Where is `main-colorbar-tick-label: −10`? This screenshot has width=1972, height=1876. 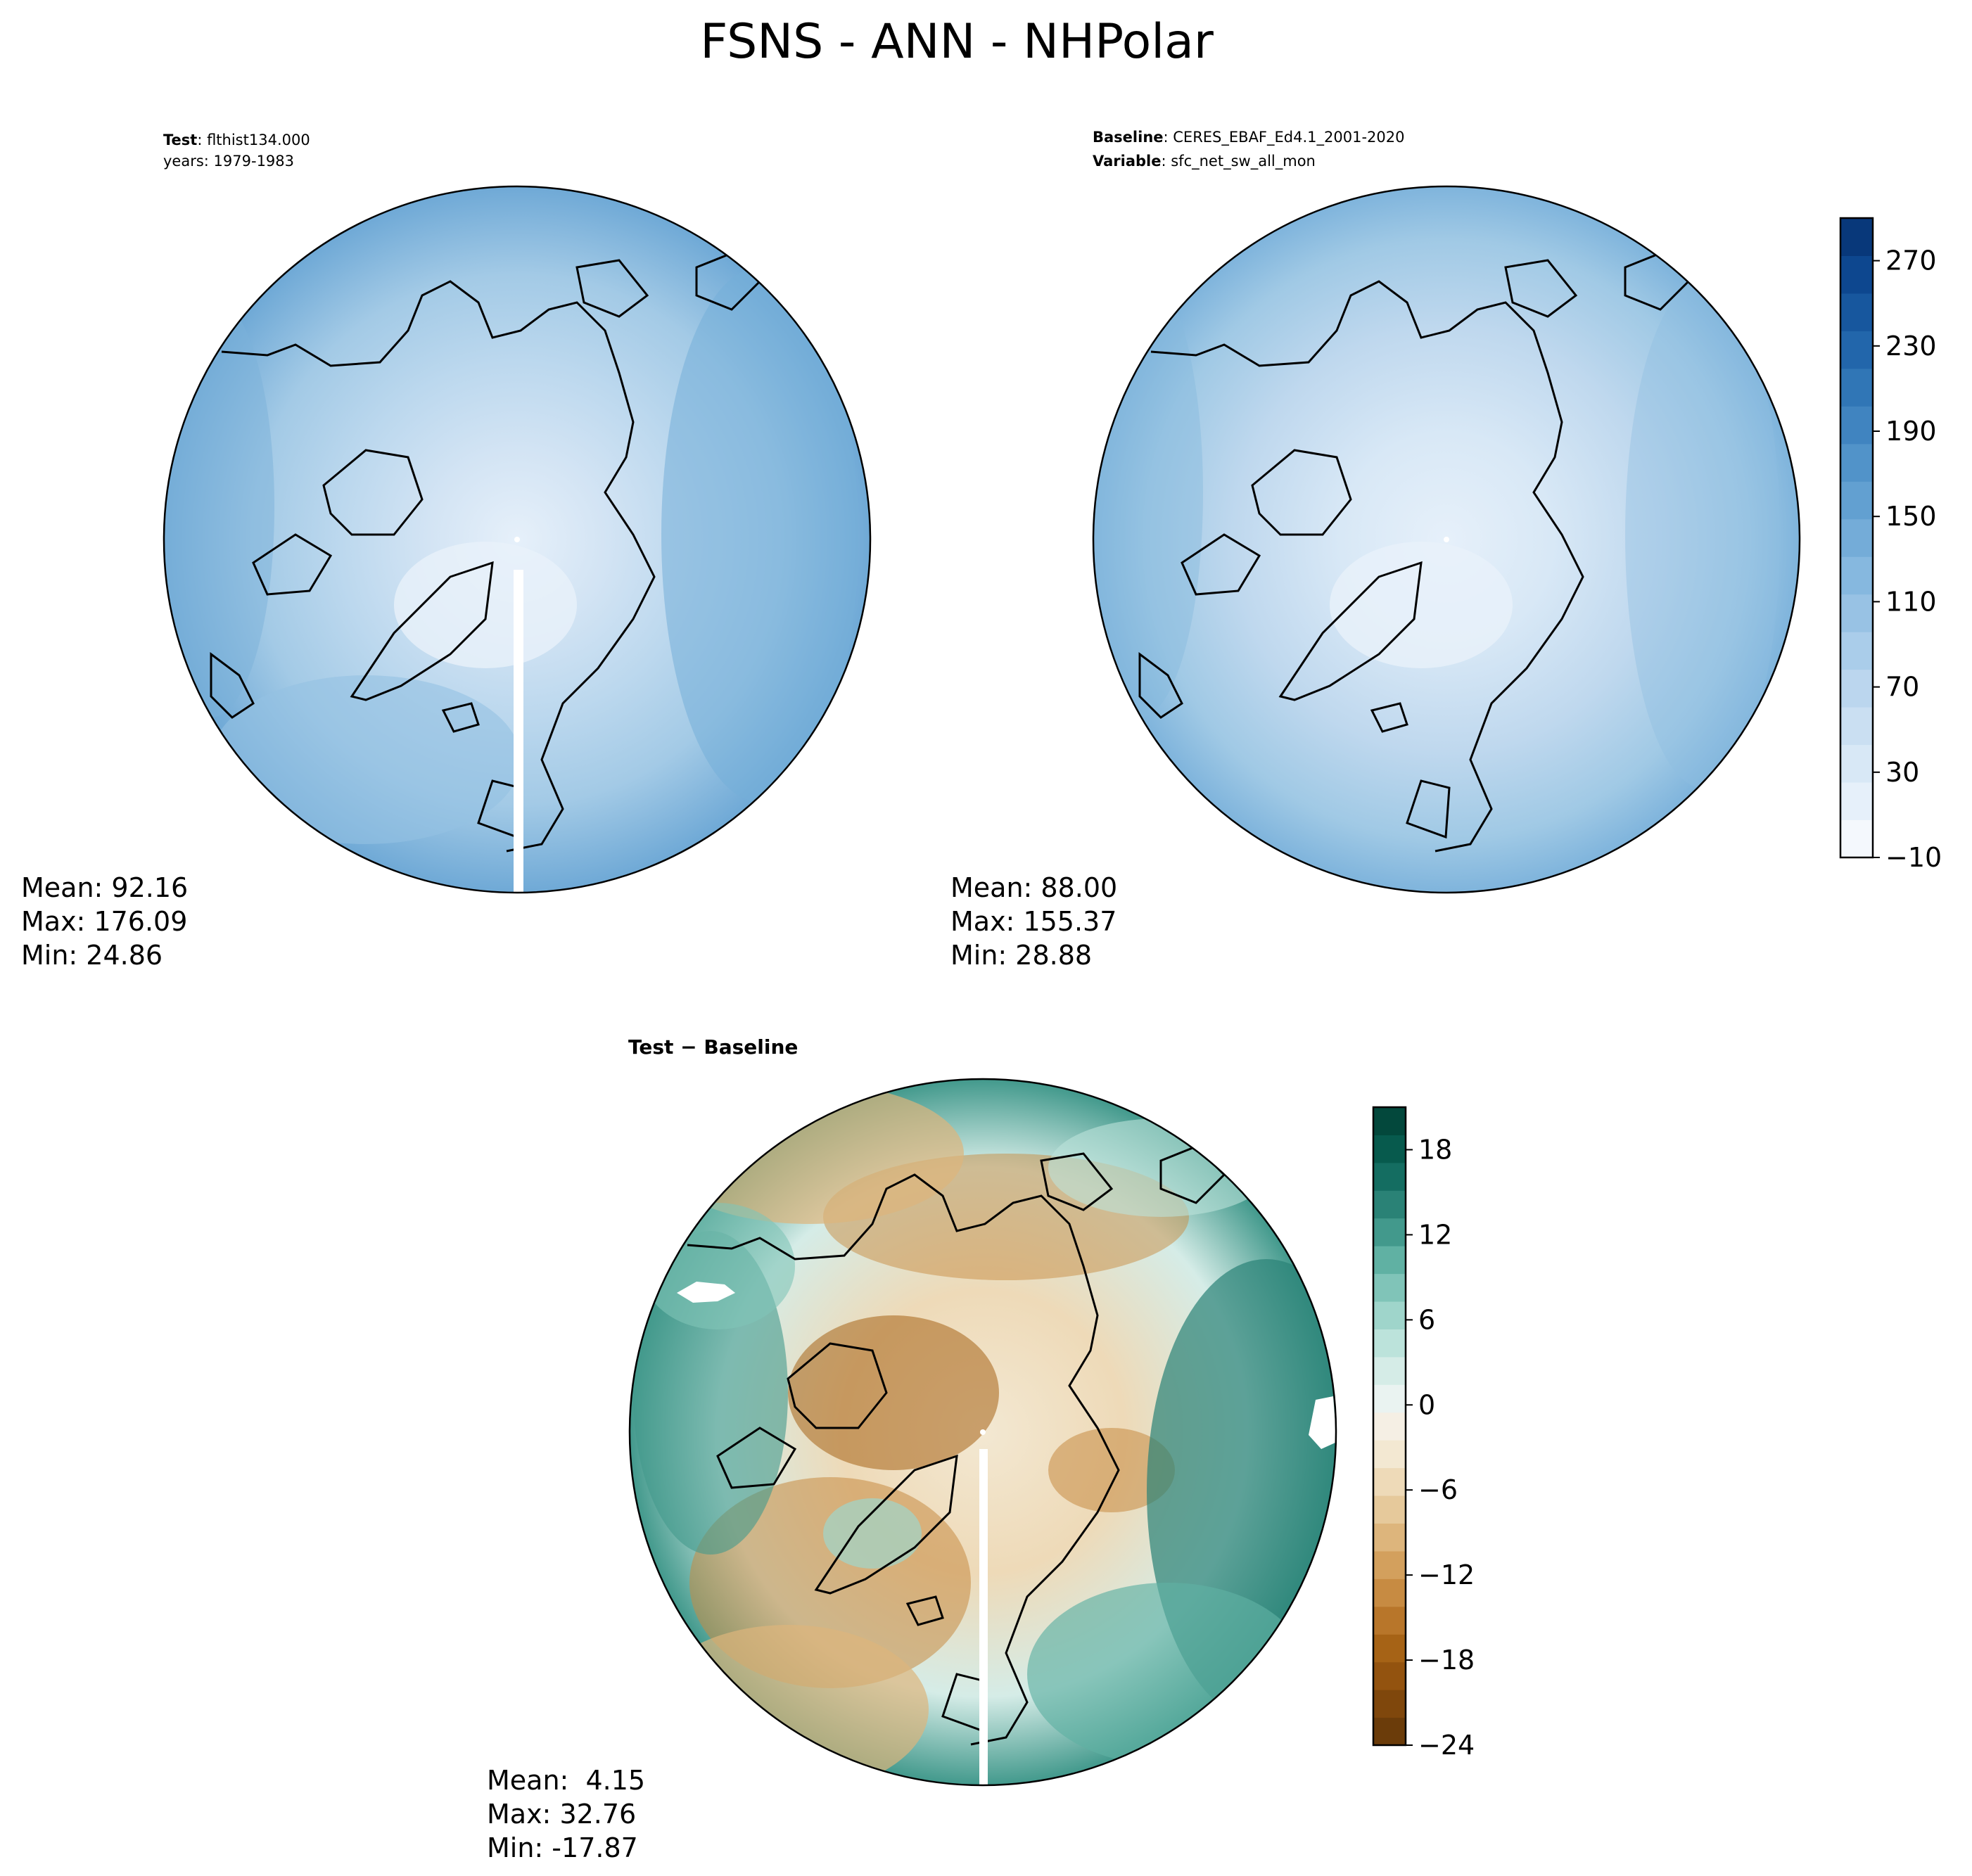 main-colorbar-tick-label: −10 is located at coordinates (1914, 857).